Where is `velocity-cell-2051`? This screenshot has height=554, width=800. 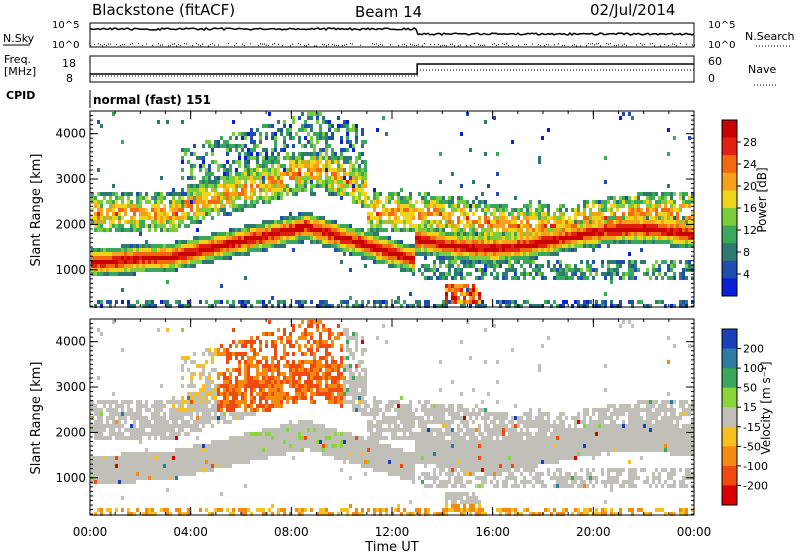
velocity-cell-2051 is located at coordinates (257, 382).